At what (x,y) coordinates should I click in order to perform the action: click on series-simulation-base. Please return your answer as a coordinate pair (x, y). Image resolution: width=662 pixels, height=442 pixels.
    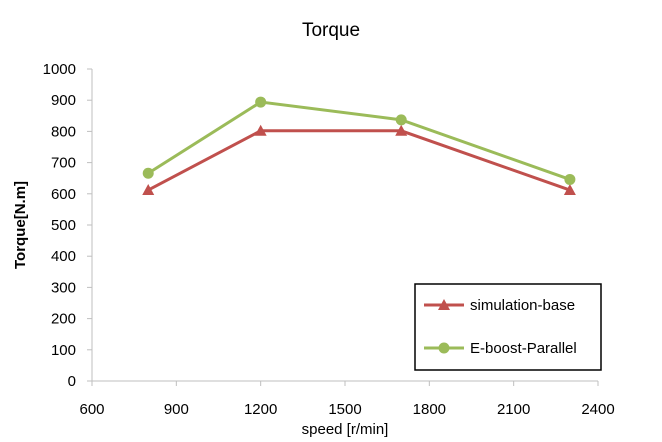
    Looking at the image, I should click on (359, 160).